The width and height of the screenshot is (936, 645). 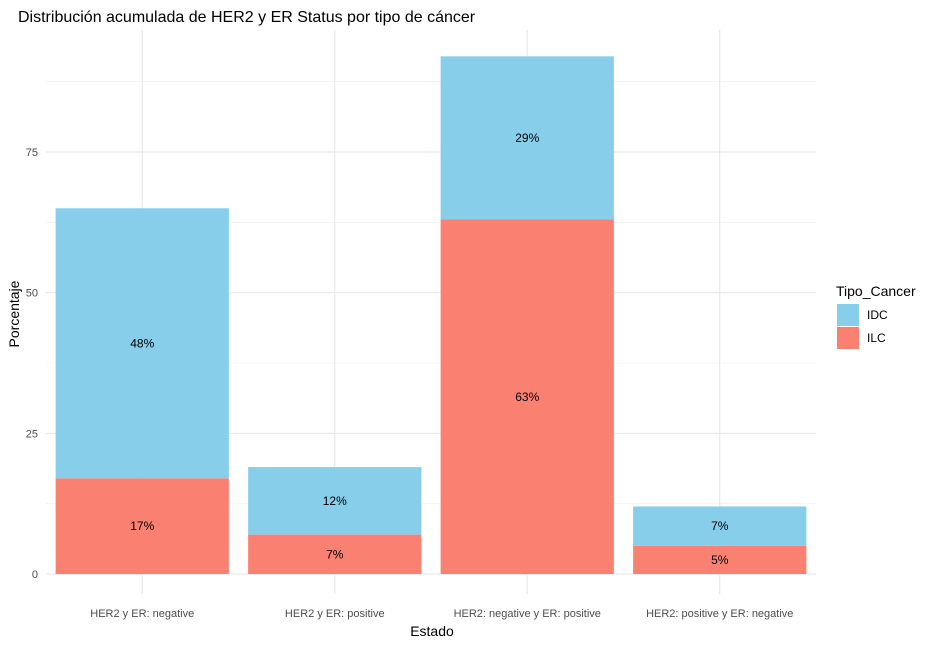 What do you see at coordinates (14, 313) in the screenshot?
I see `y-axis-title: Porcentaje` at bounding box center [14, 313].